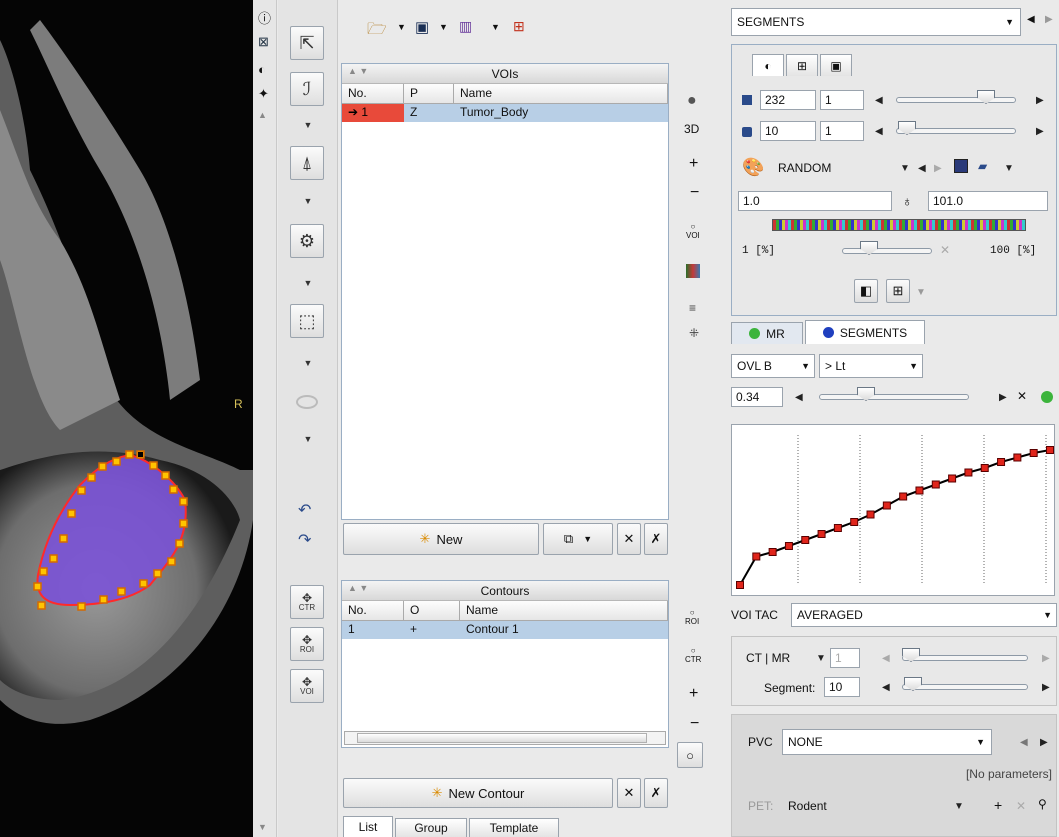 The image size is (1059, 837). I want to click on align-icon: ≡, so click(693, 308).